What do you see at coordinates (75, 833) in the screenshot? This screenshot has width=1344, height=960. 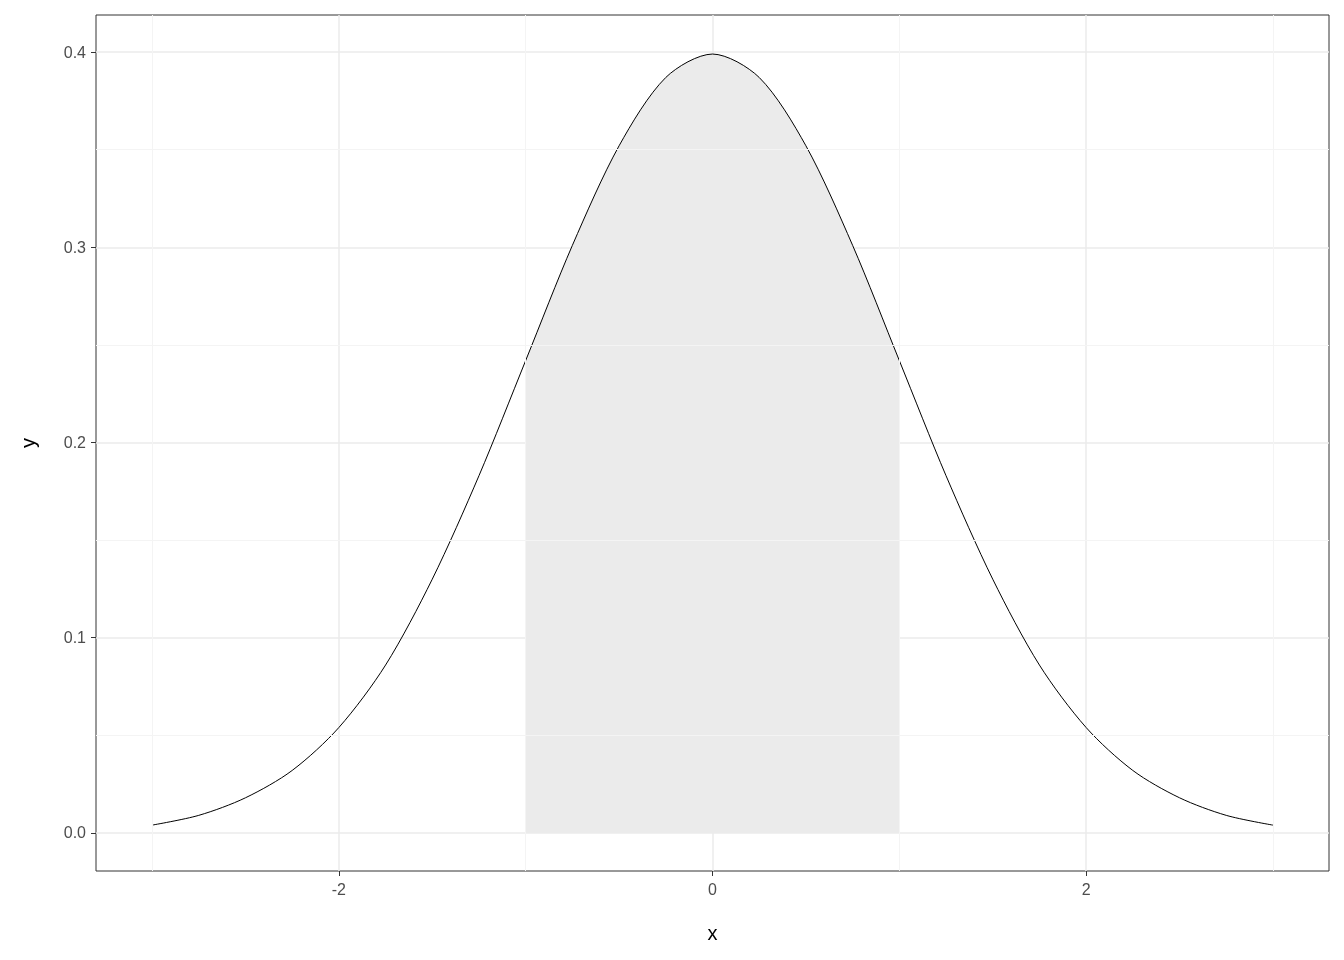 I see `y-tick-label: 0.0` at bounding box center [75, 833].